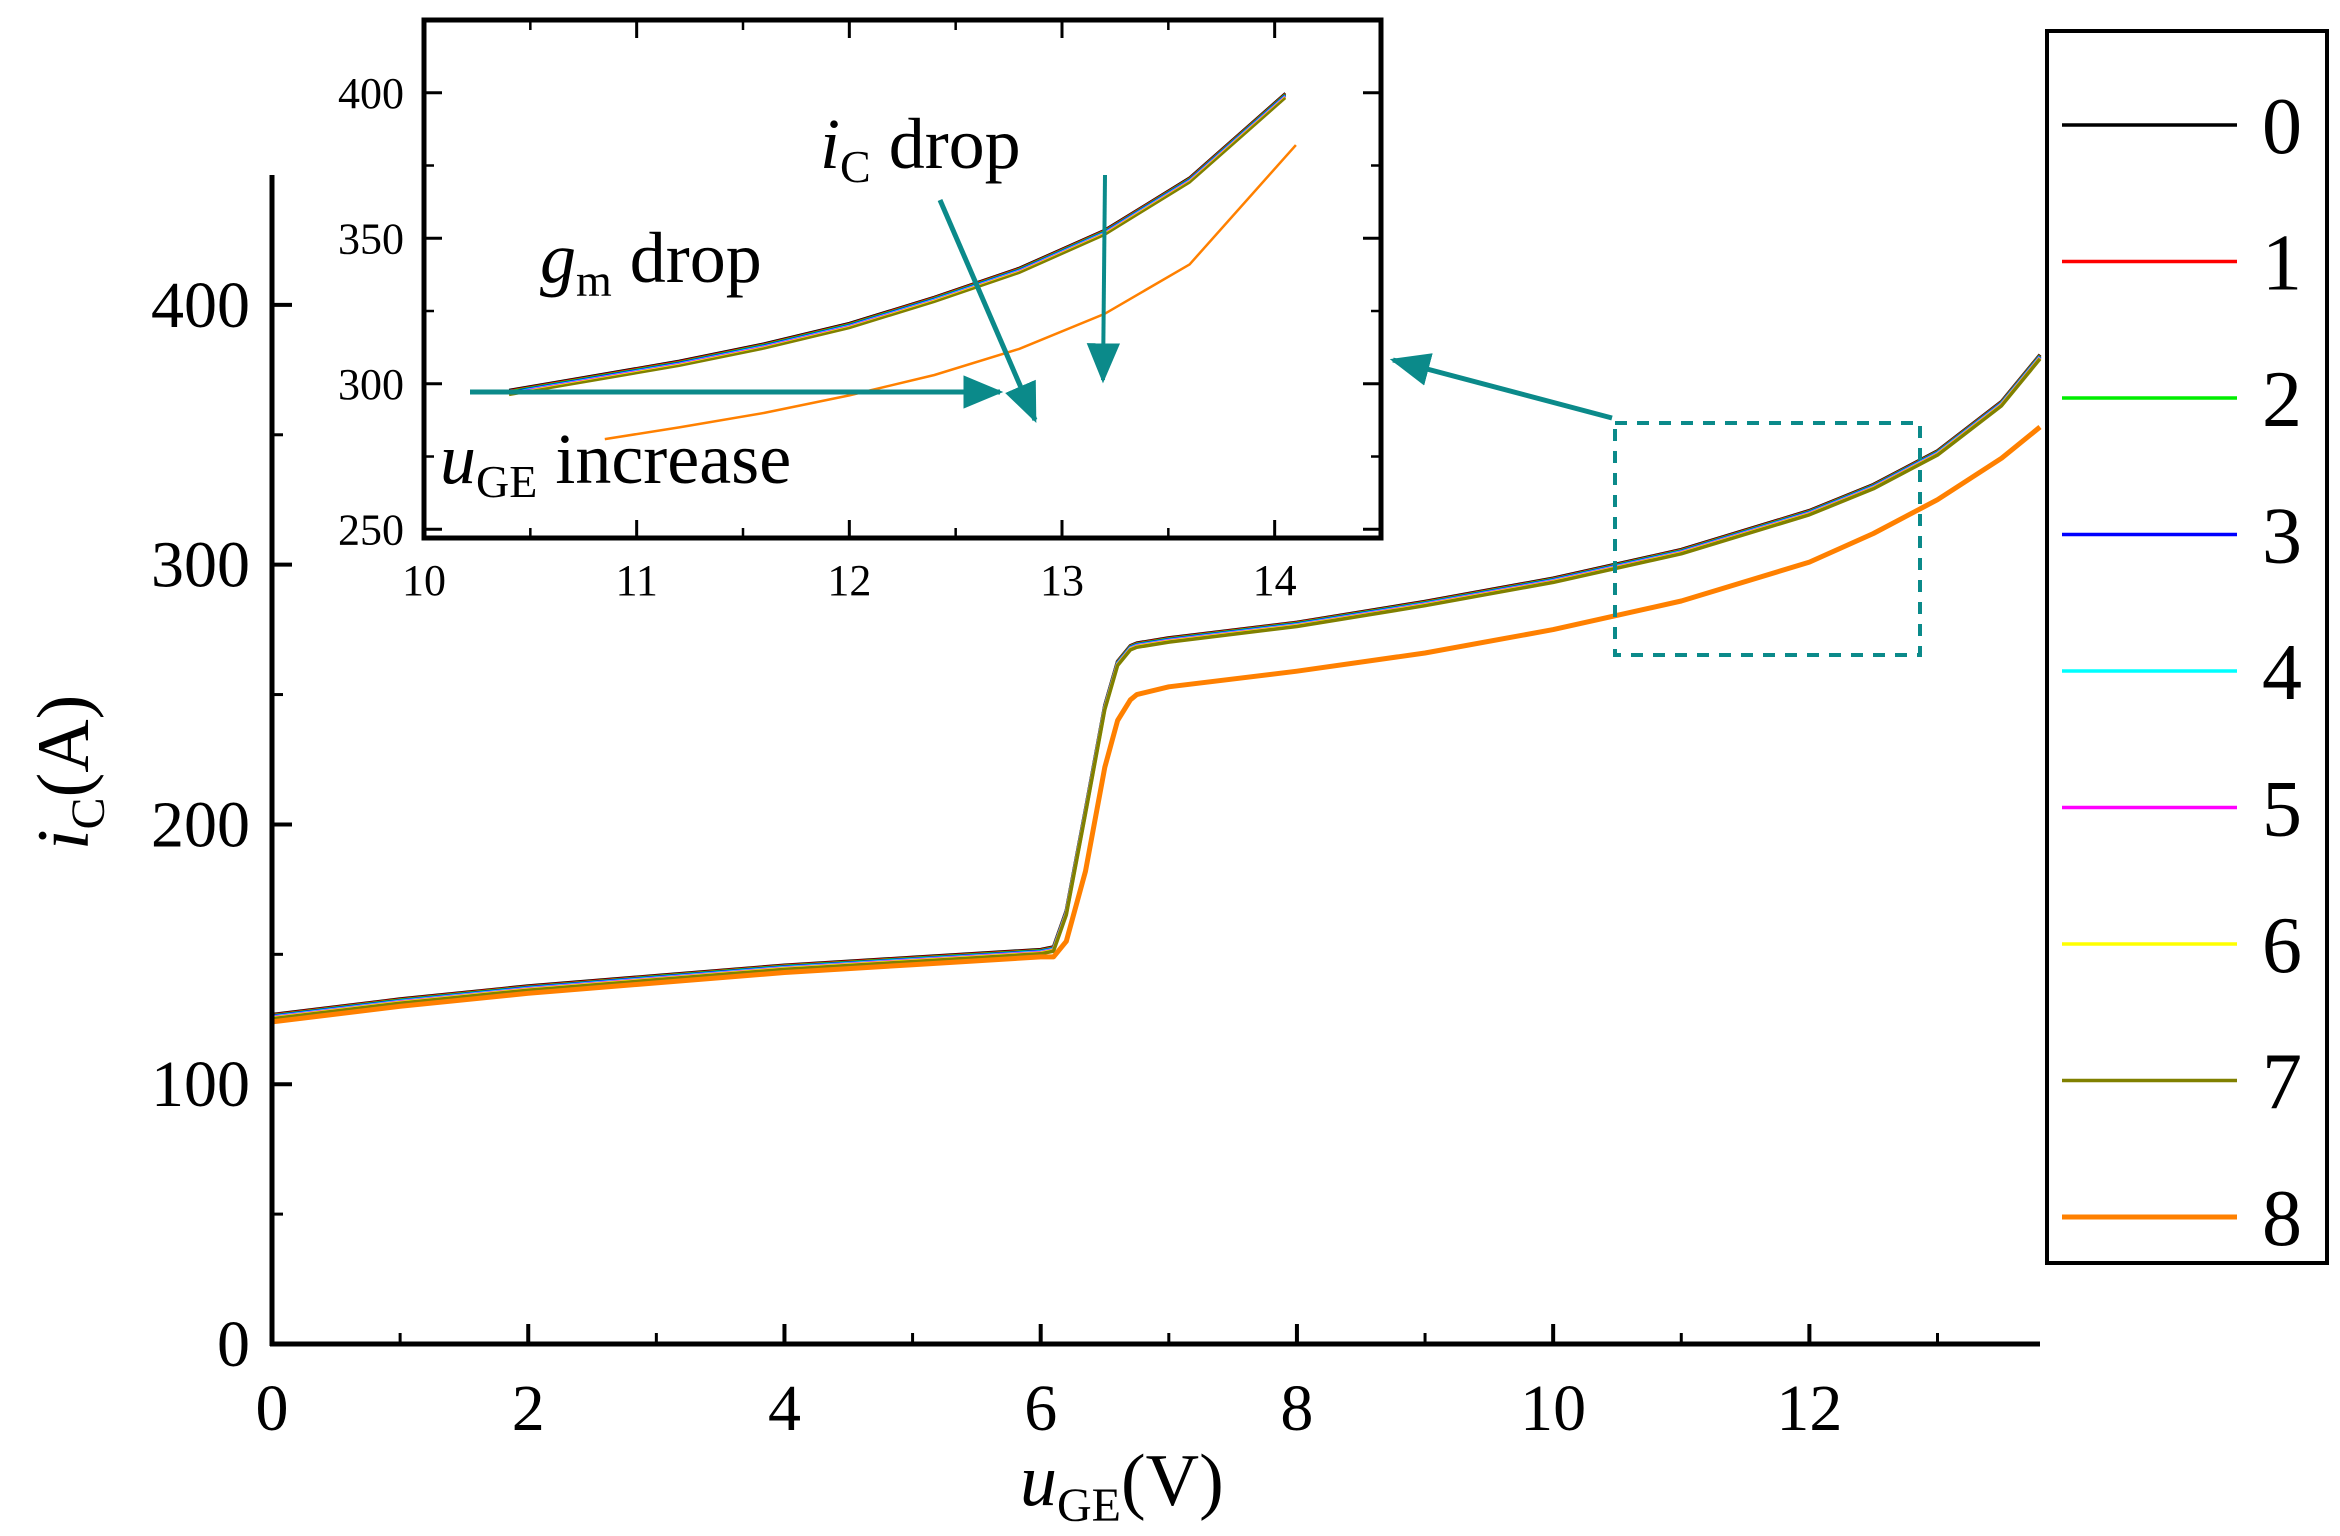  What do you see at coordinates (1062, 580) in the screenshot?
I see `inset-x-tick-label: 13` at bounding box center [1062, 580].